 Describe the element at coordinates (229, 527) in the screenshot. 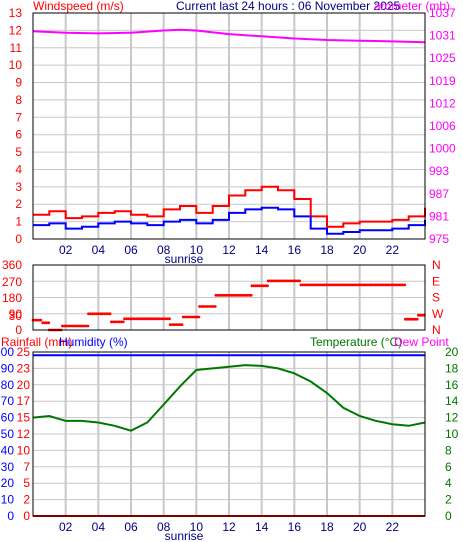

I see `x-tick-label: 12` at that location.